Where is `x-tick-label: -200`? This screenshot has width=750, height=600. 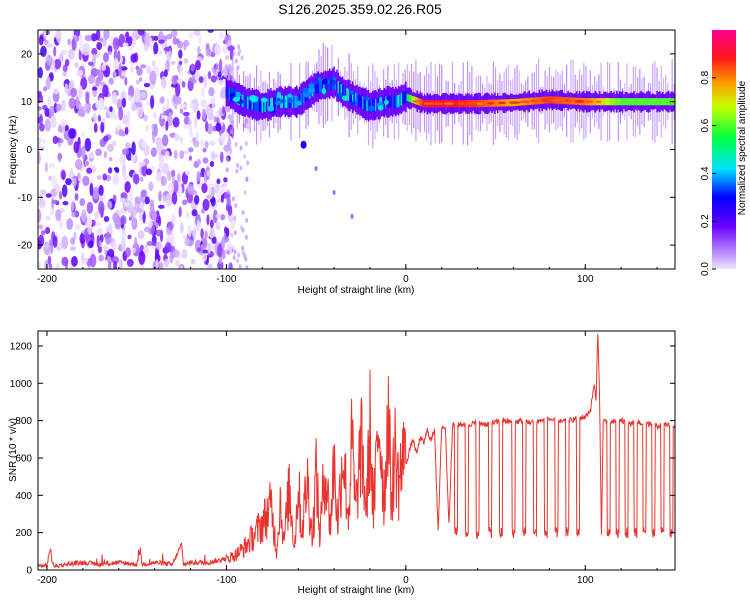 x-tick-label: -200 is located at coordinates (47, 580).